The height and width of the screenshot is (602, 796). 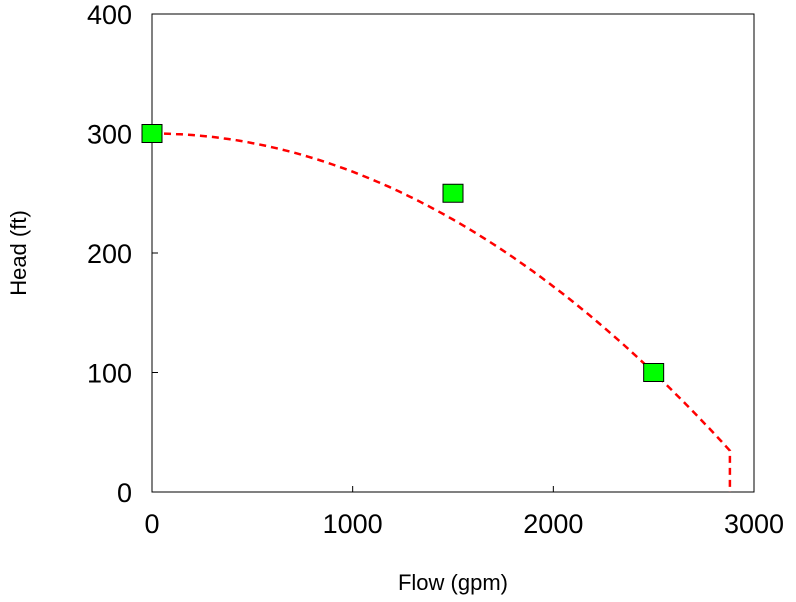 What do you see at coordinates (453, 582) in the screenshot?
I see `x-axis-title: Flow (gpm)` at bounding box center [453, 582].